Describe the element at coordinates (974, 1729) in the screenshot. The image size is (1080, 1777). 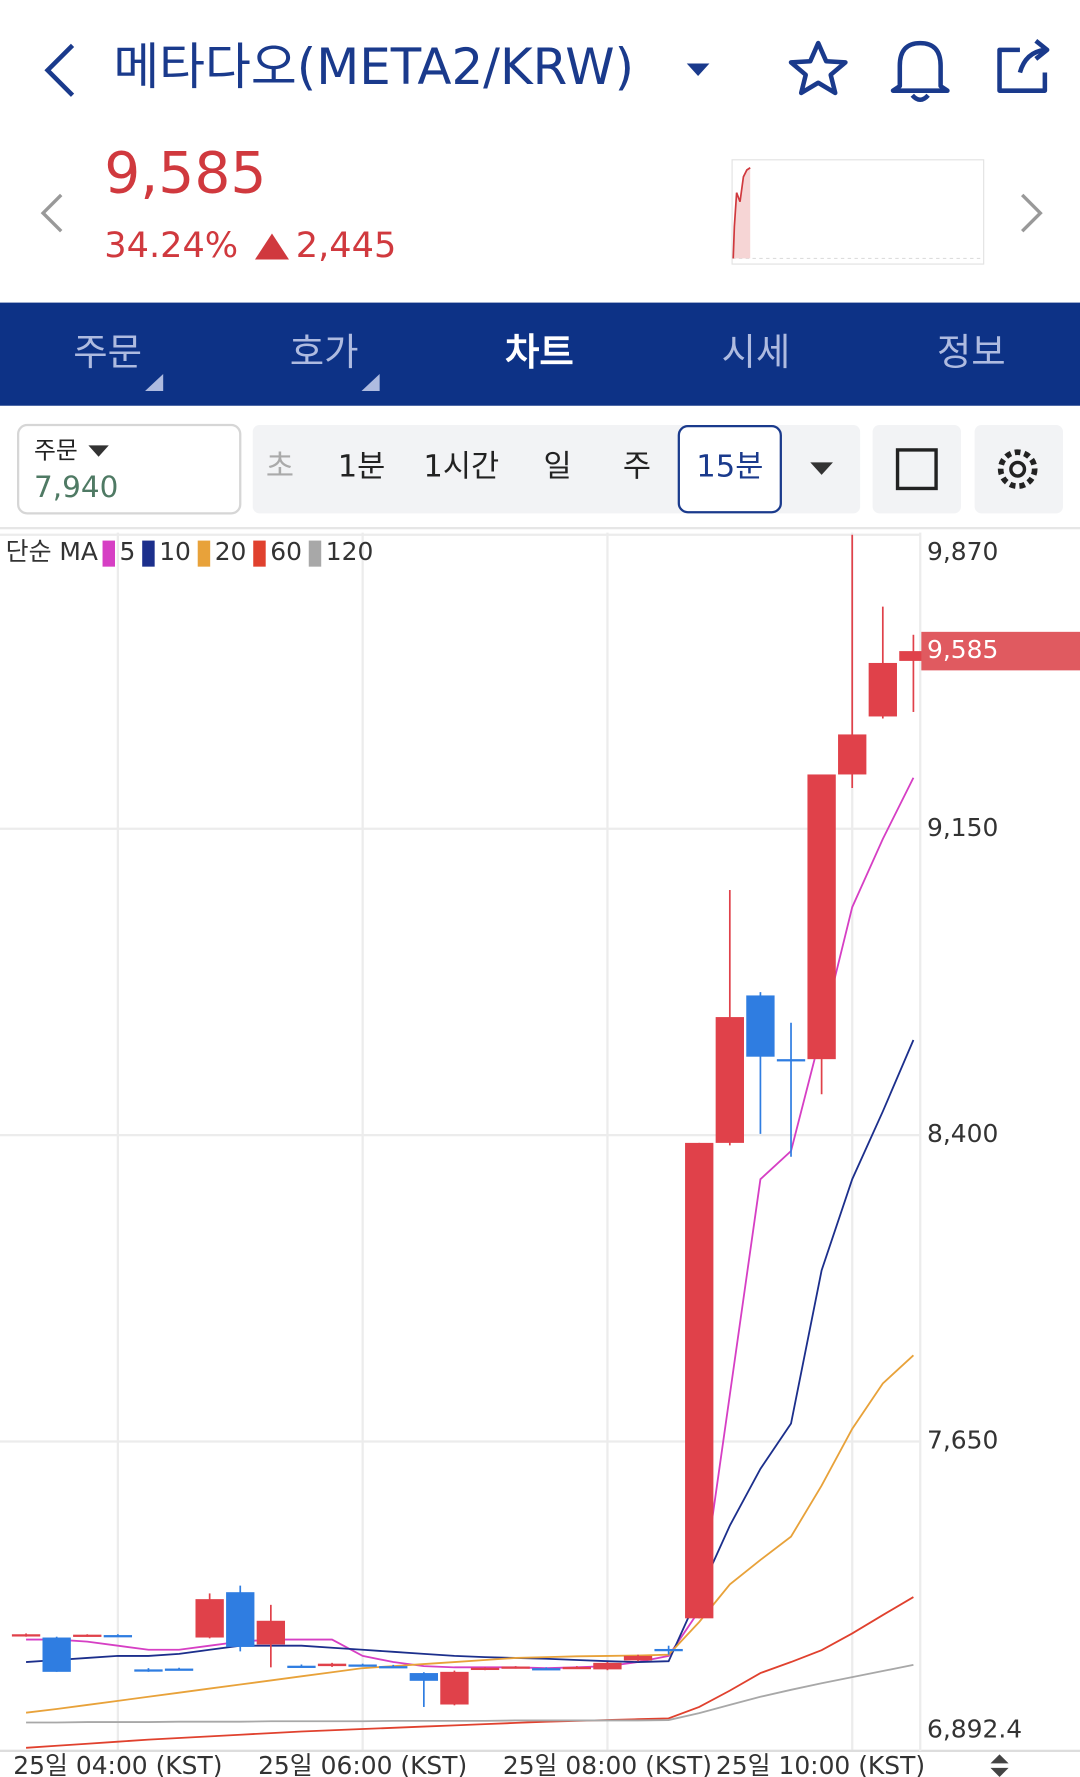
I see `y-tick-label: 6,892.4` at that location.